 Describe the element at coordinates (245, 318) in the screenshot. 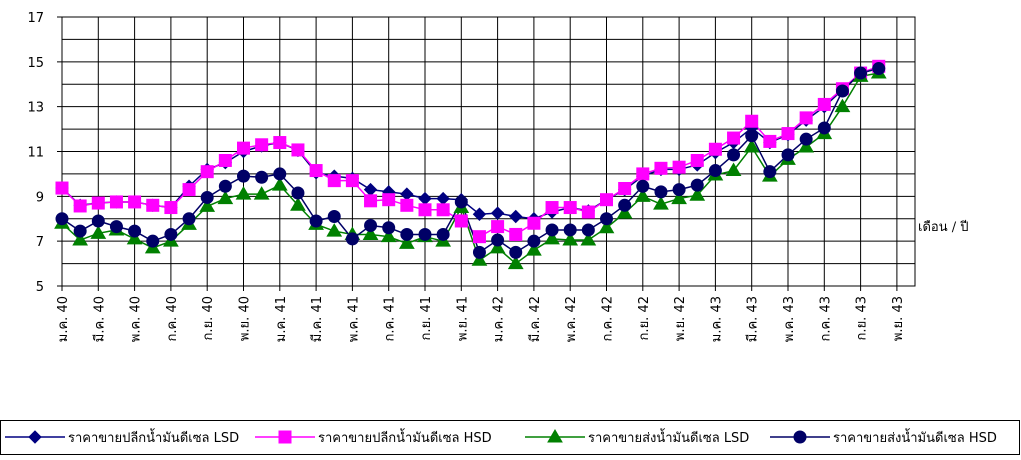

I see `x-tick-label: พ.ย. 40` at that location.